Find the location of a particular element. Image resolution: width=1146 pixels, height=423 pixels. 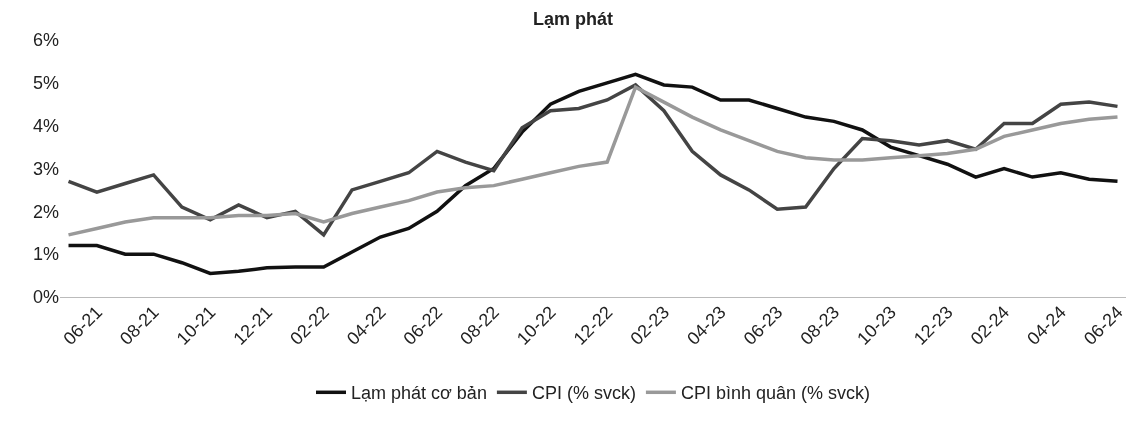

y-tick-label: 4% is located at coordinates (45, 125).